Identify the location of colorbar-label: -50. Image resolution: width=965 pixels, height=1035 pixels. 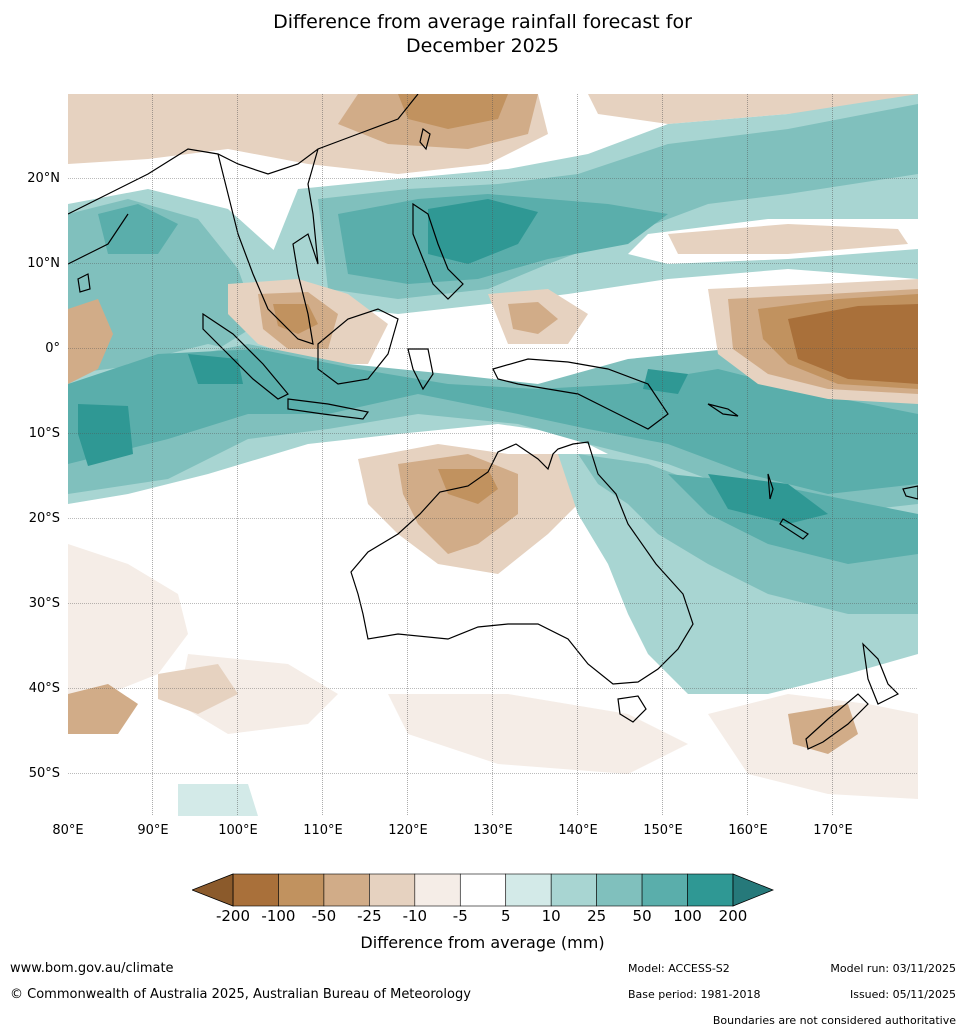
(324, 916).